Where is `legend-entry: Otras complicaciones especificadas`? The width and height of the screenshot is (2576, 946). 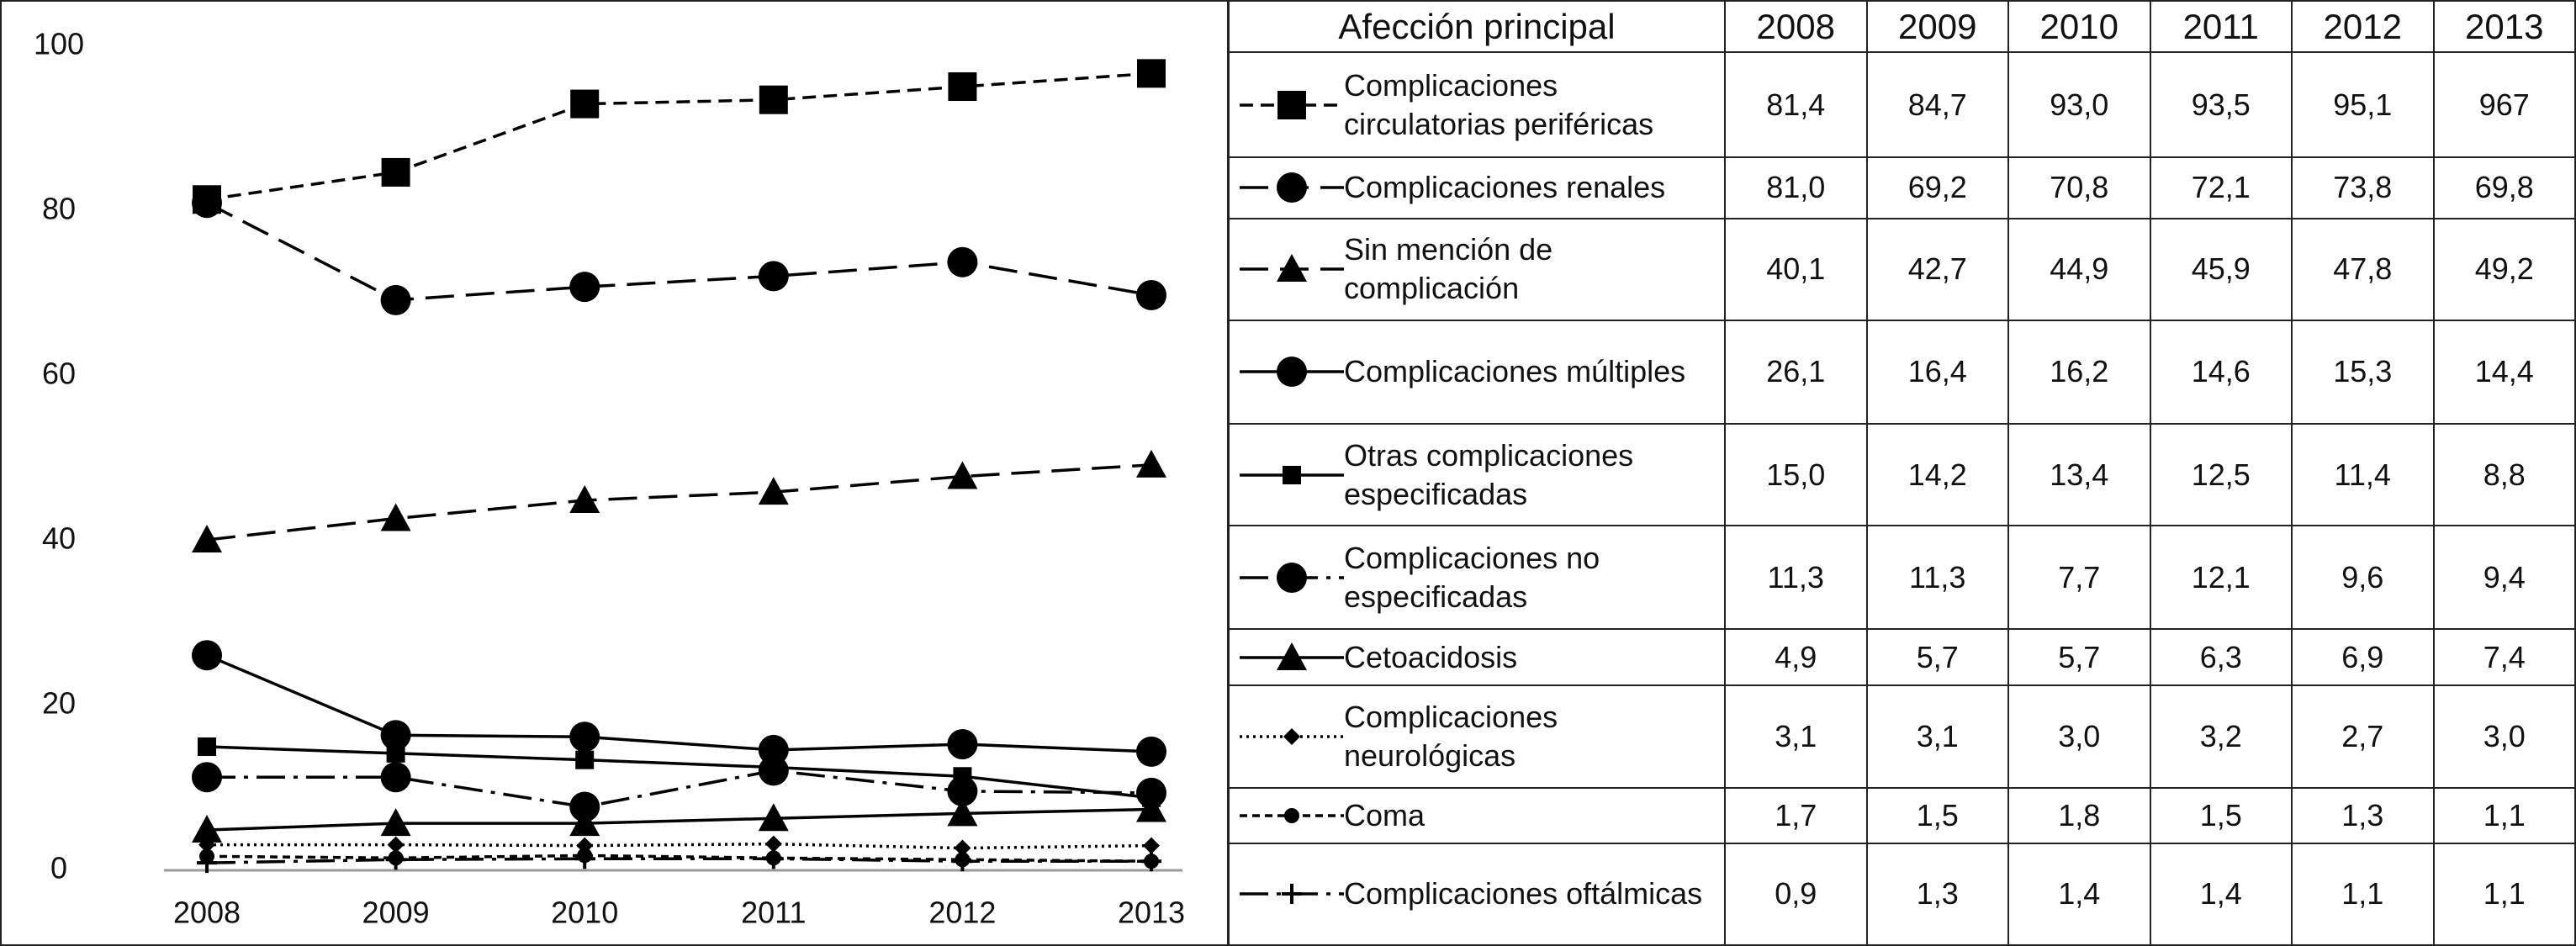 legend-entry: Otras complicaciones especificadas is located at coordinates (1477, 475).